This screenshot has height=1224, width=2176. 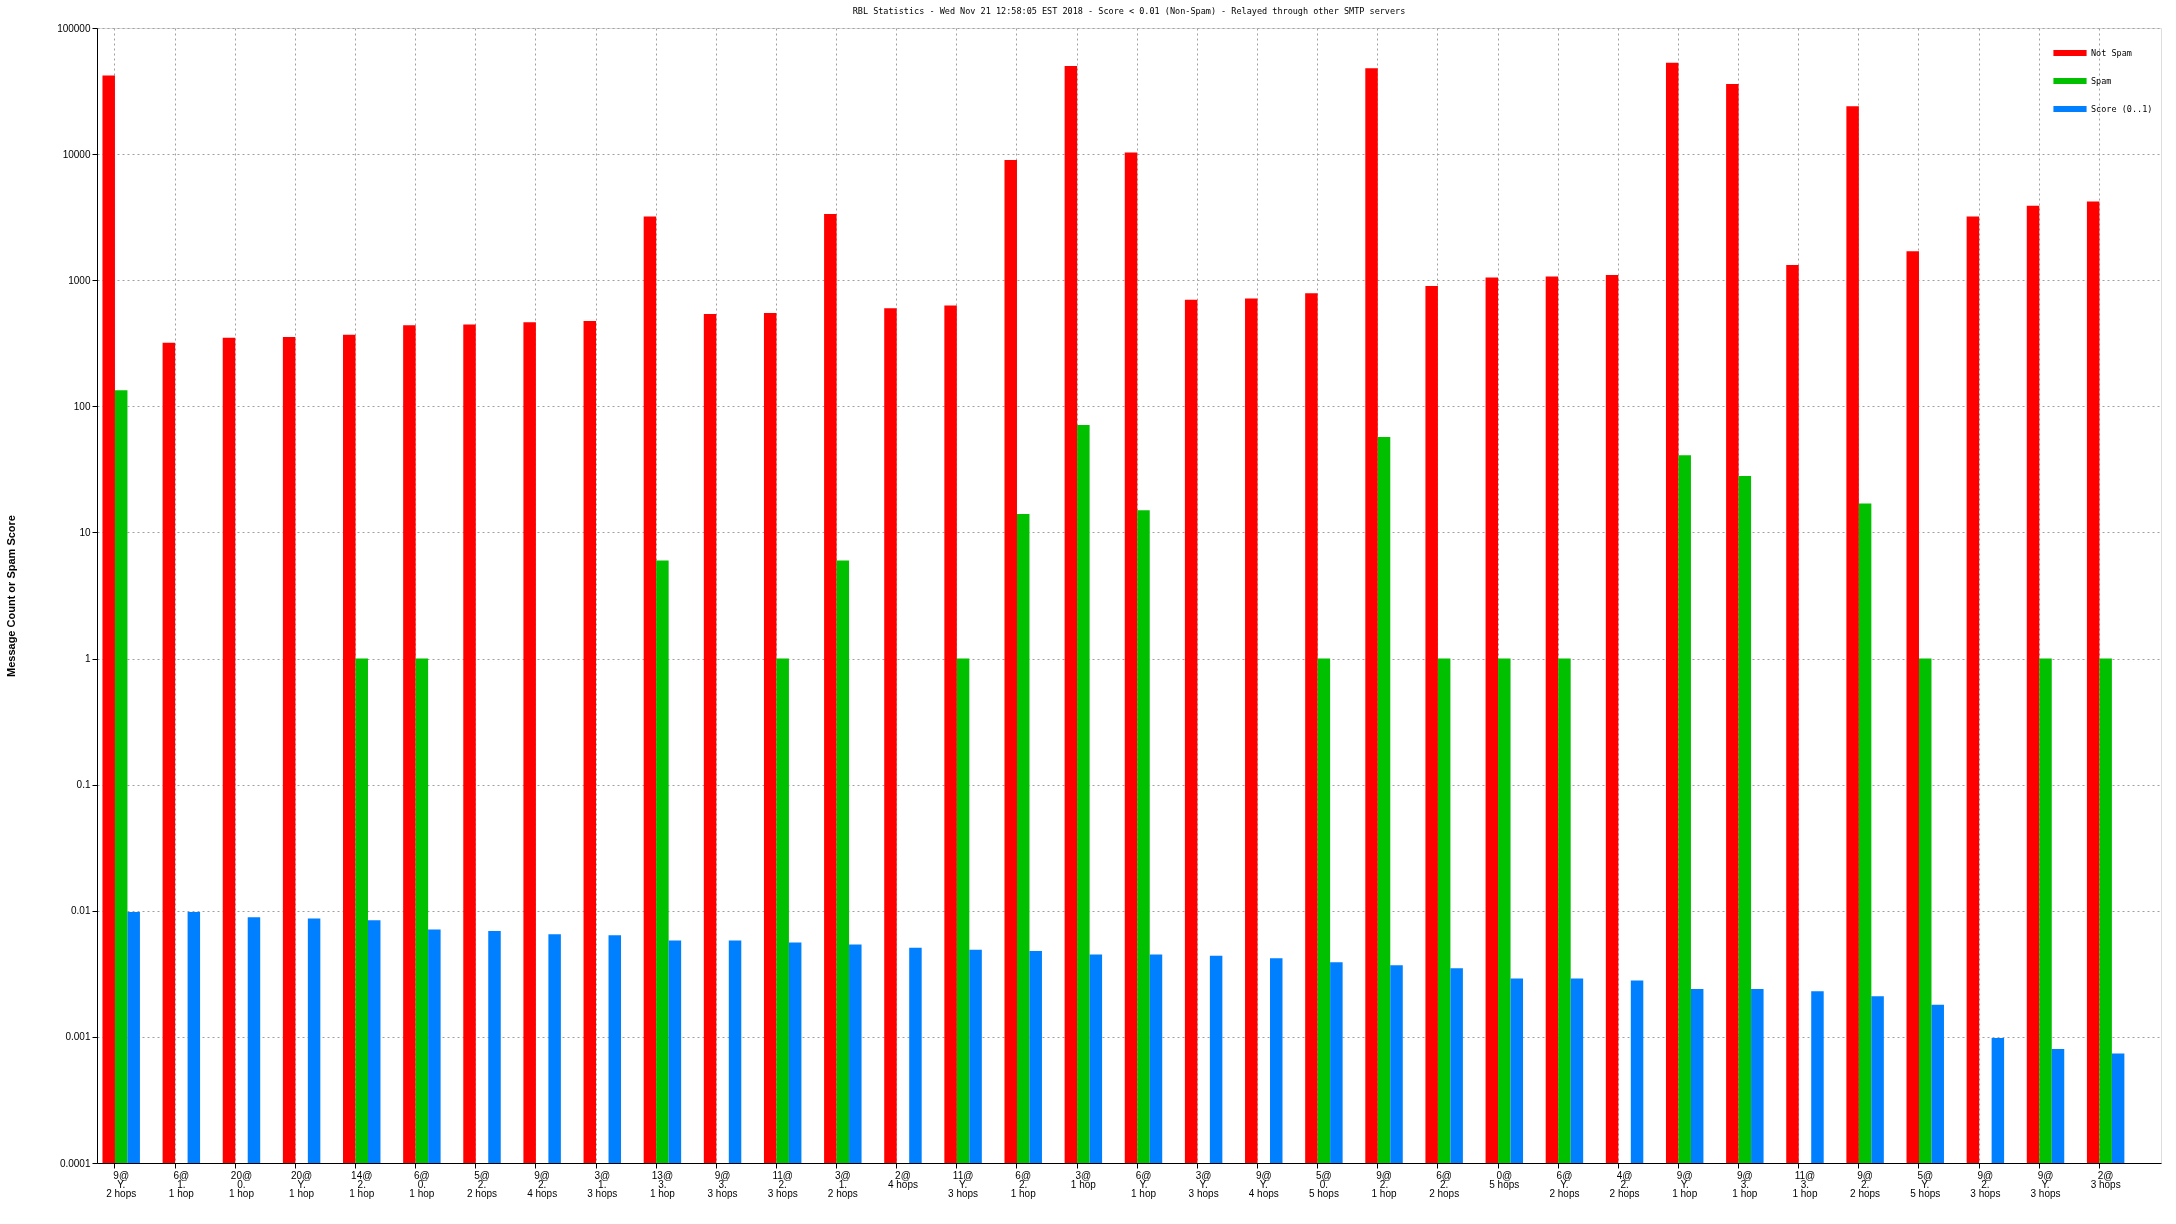 I want to click on x-tick-label: 6@ 2. 2 hops, so click(x=1444, y=1184).